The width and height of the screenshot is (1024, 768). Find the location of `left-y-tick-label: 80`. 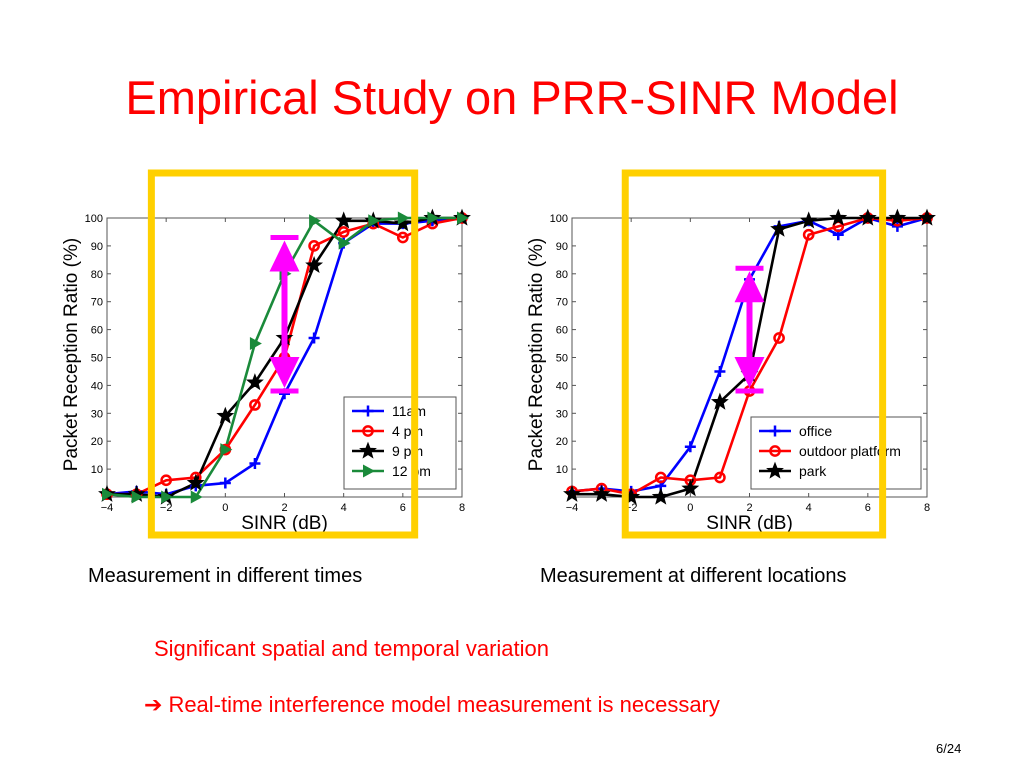

left-y-tick-label: 80 is located at coordinates (97, 275).